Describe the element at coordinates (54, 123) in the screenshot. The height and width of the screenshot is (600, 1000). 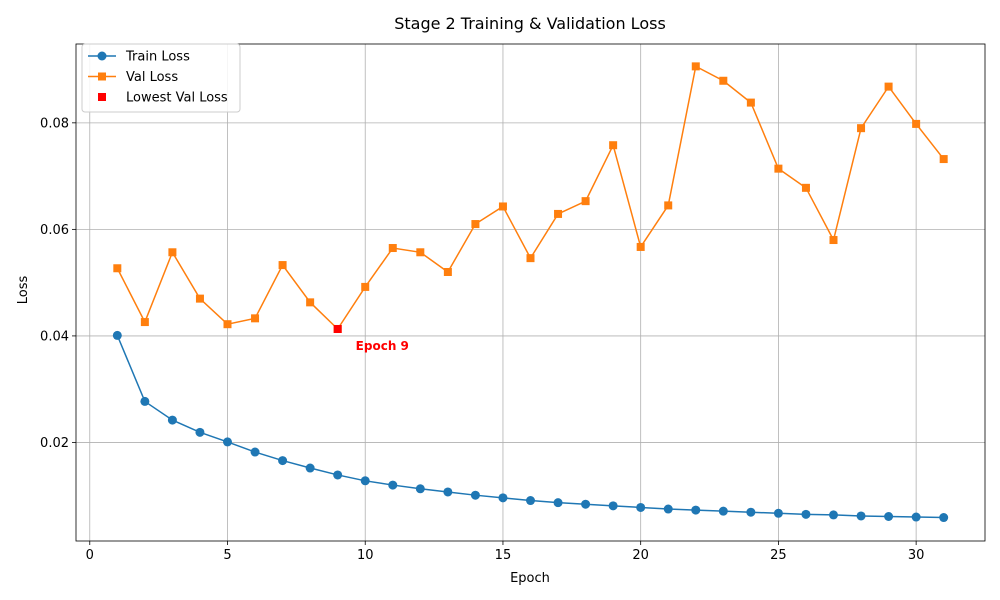
I see `y-tick-label: 0.08` at that location.